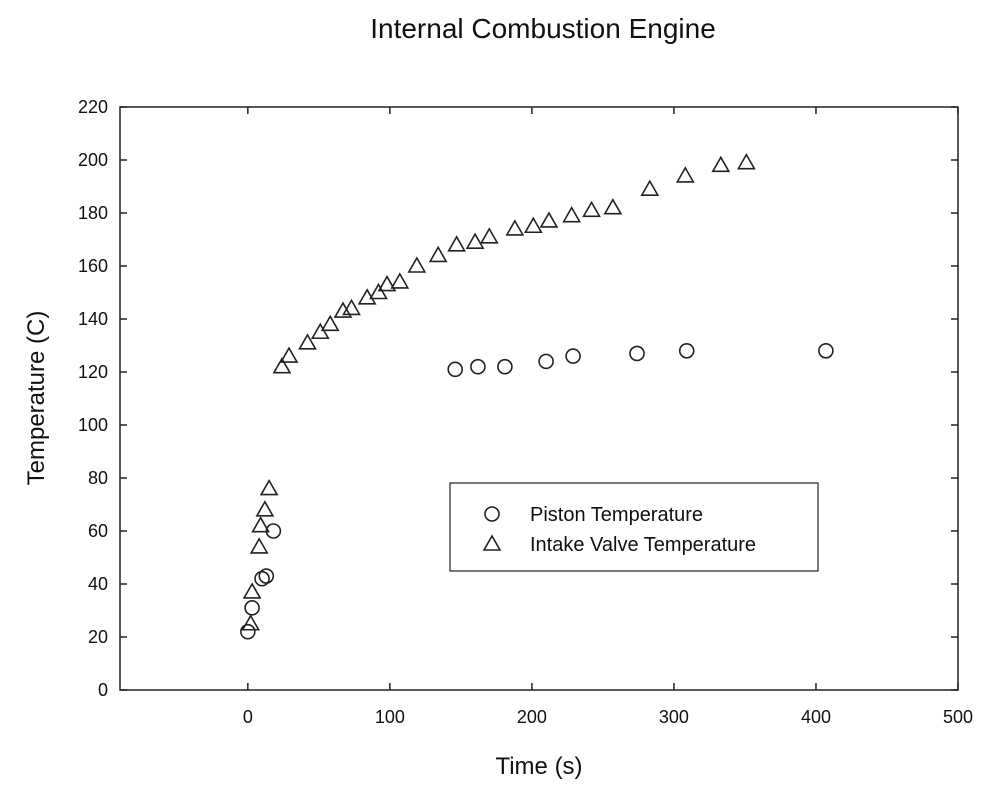 The width and height of the screenshot is (1000, 795). I want to click on x-tick-label: 400, so click(816, 717).